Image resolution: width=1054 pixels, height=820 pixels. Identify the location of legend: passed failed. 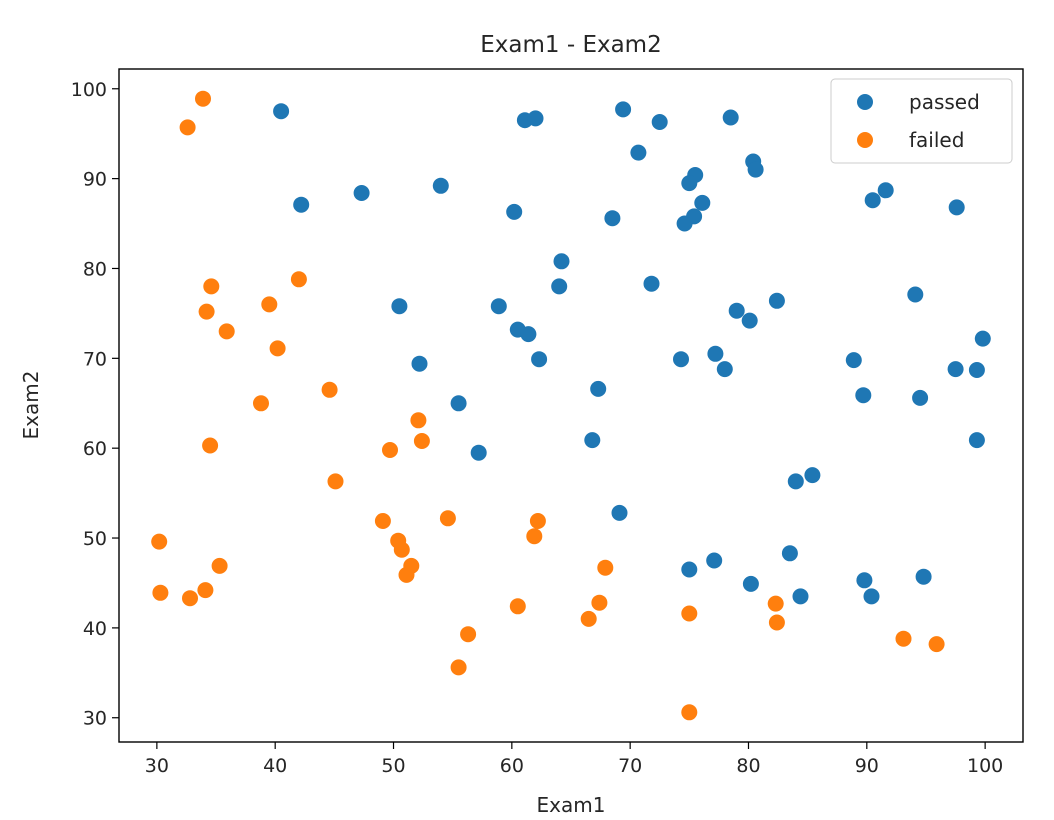
(921, 121).